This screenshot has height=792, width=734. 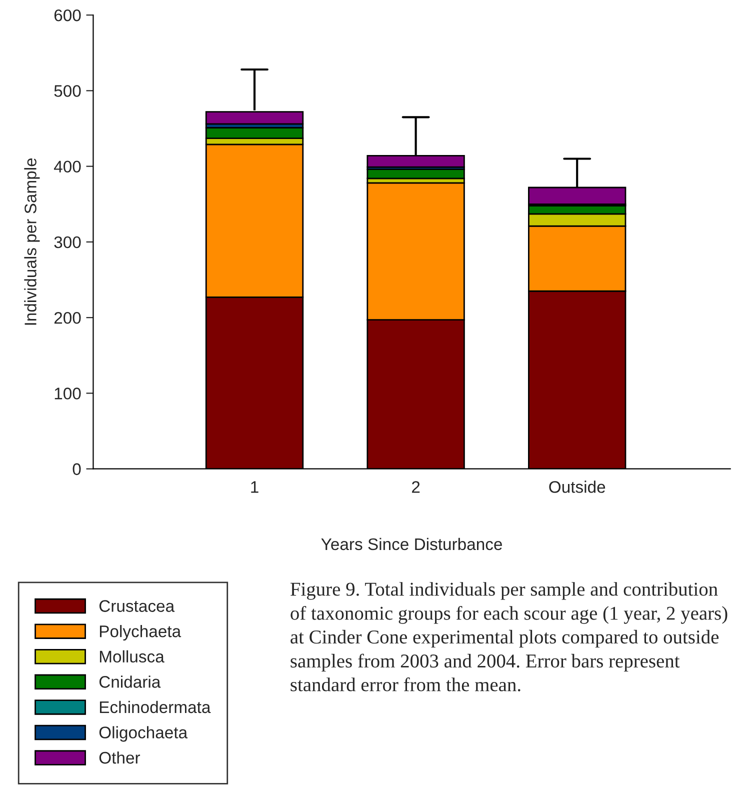 What do you see at coordinates (67, 15) in the screenshot?
I see `y-tick-label: 600` at bounding box center [67, 15].